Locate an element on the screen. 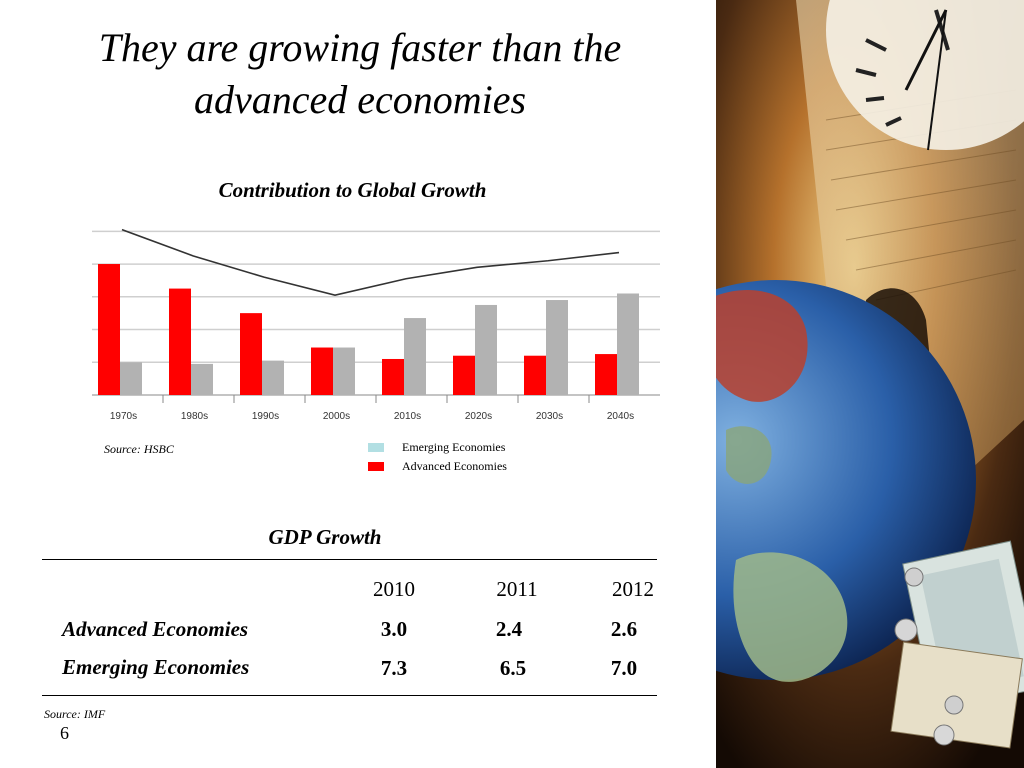 The height and width of the screenshot is (768, 1024). table-source: Source: IMF is located at coordinates (75, 714).